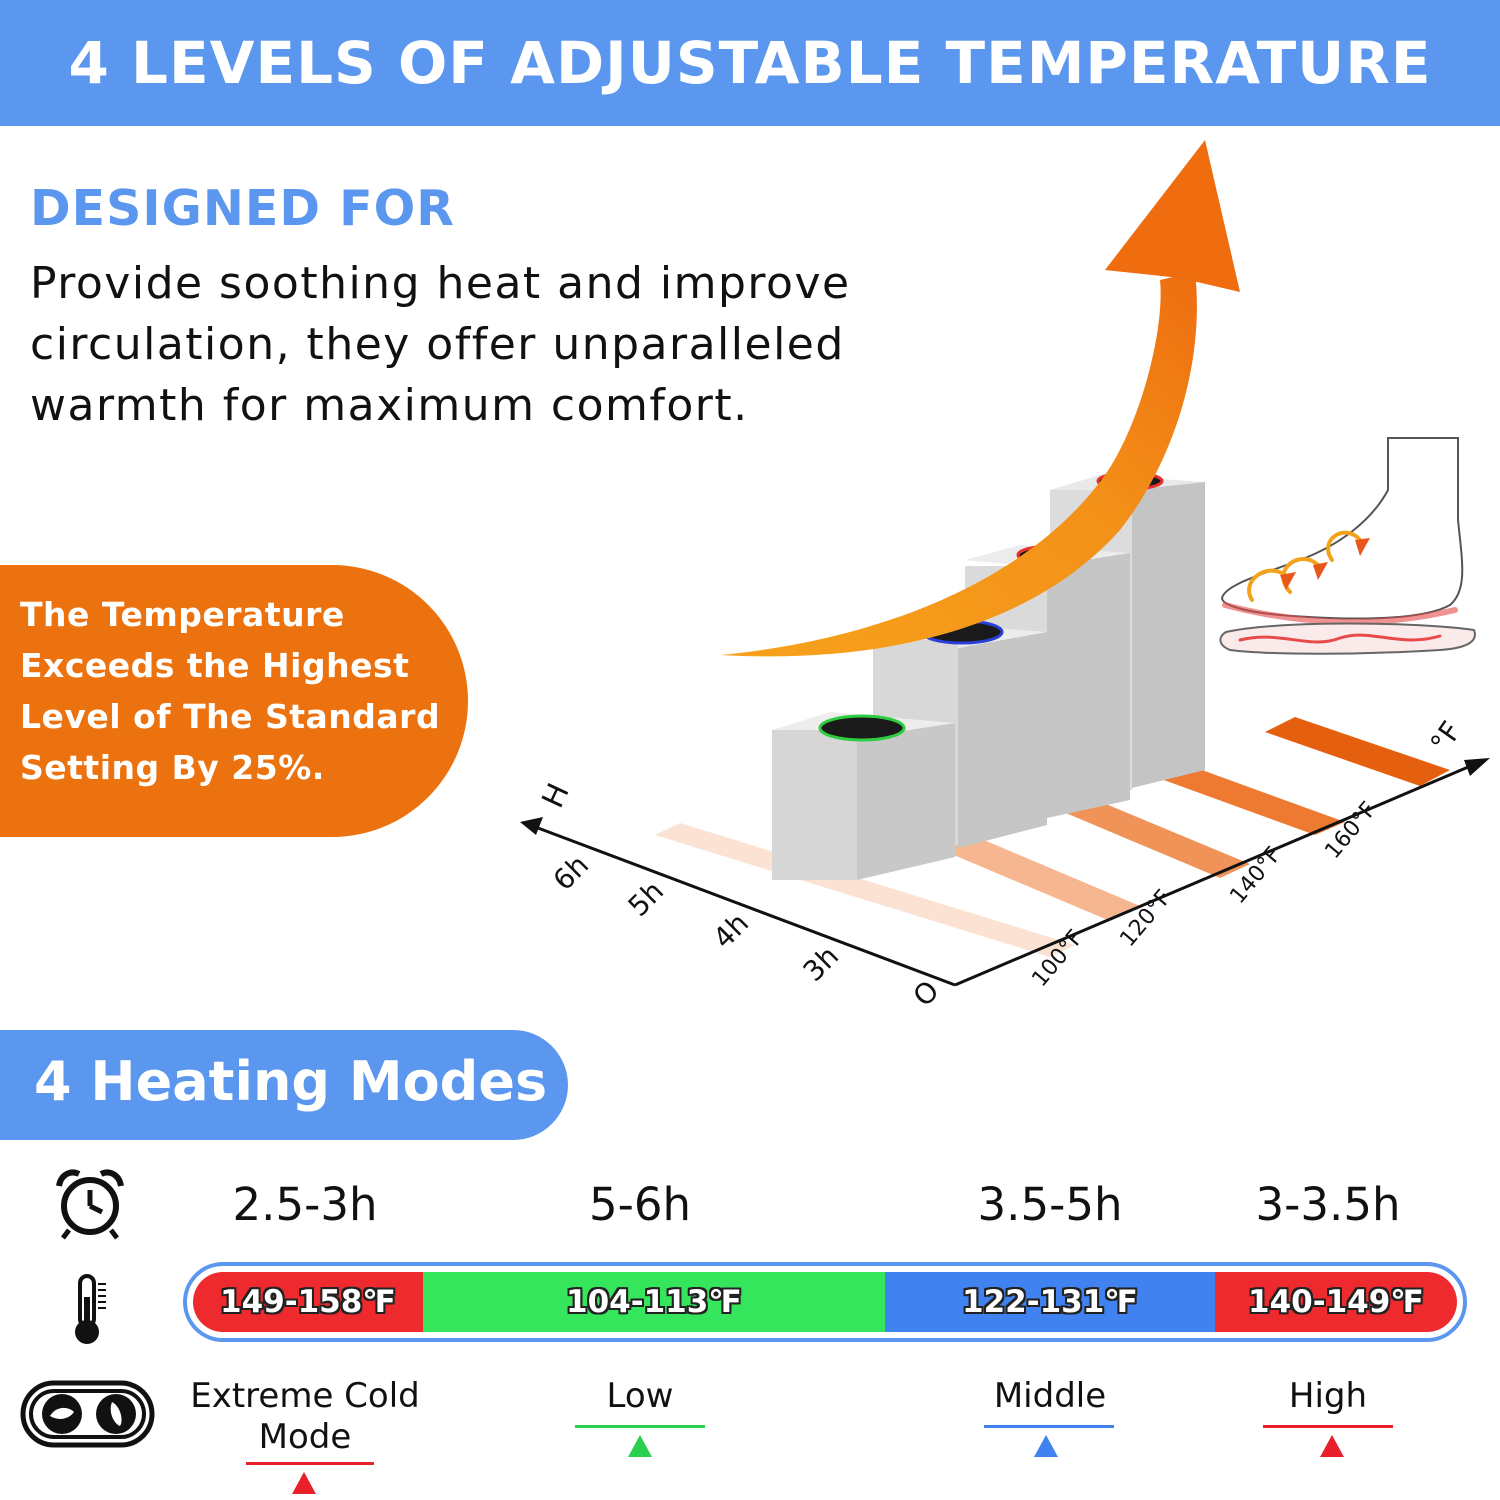 Image resolution: width=1500 pixels, height=1500 pixels. Describe the element at coordinates (1347, 546) in the screenshot. I see `foot-icon` at that location.